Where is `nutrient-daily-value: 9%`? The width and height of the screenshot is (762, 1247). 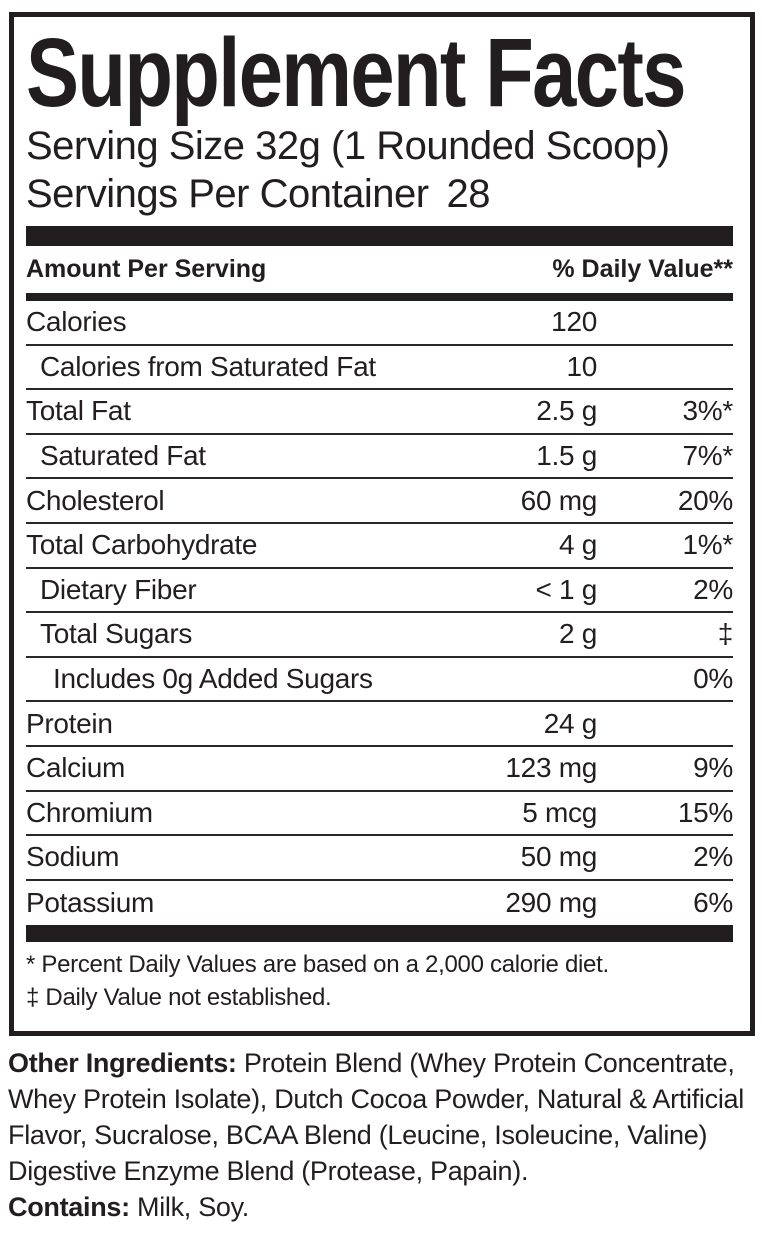 nutrient-daily-value: 9% is located at coordinates (713, 768).